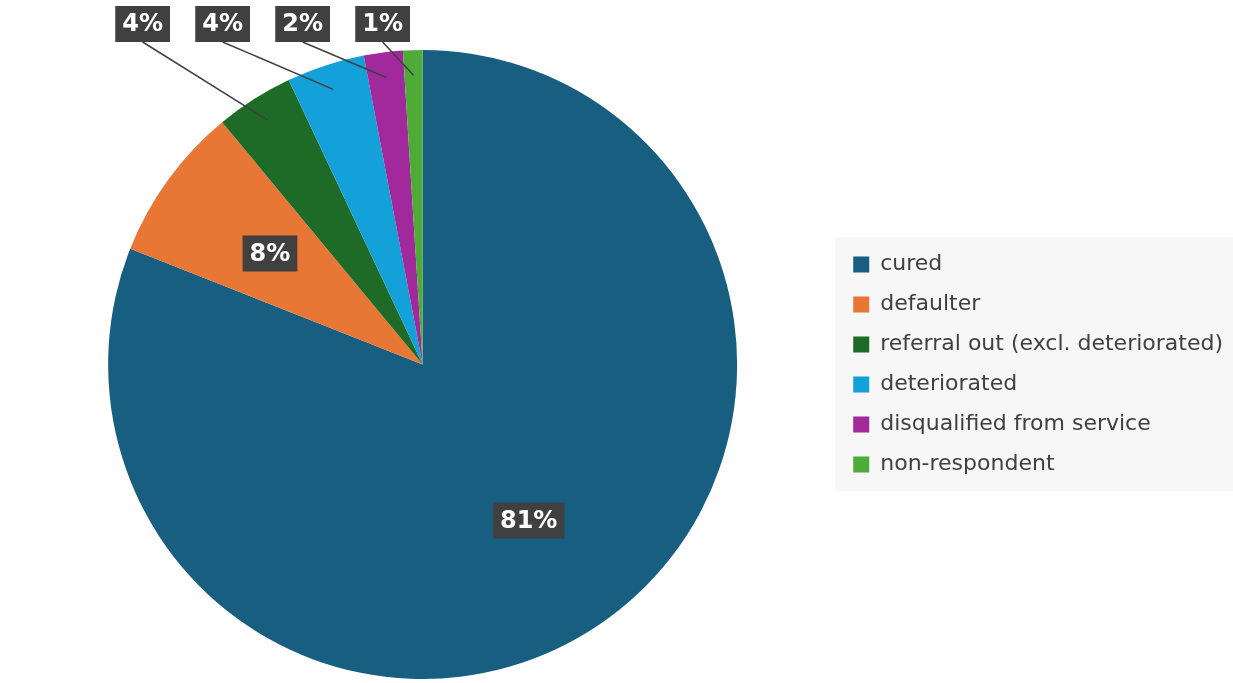  What do you see at coordinates (949, 383) in the screenshot?
I see `legend-label: deteriorated` at bounding box center [949, 383].